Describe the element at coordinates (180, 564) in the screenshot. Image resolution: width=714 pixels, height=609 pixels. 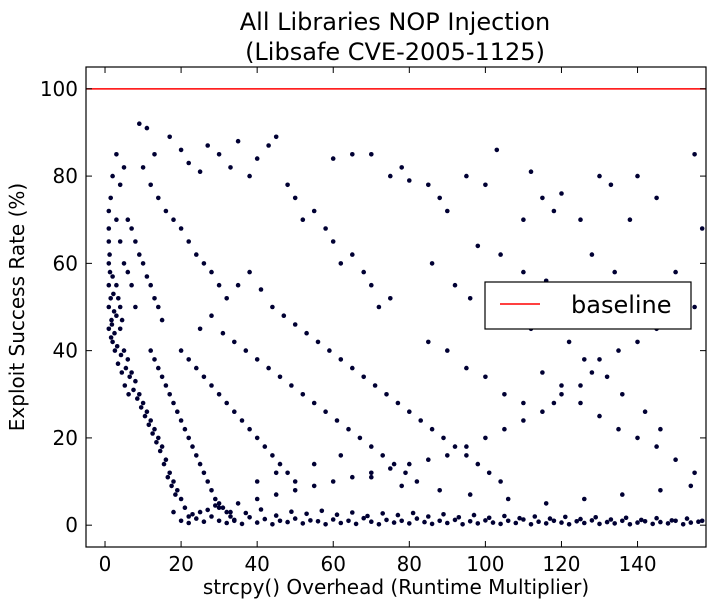
I see `x-tick-label: 20` at that location.